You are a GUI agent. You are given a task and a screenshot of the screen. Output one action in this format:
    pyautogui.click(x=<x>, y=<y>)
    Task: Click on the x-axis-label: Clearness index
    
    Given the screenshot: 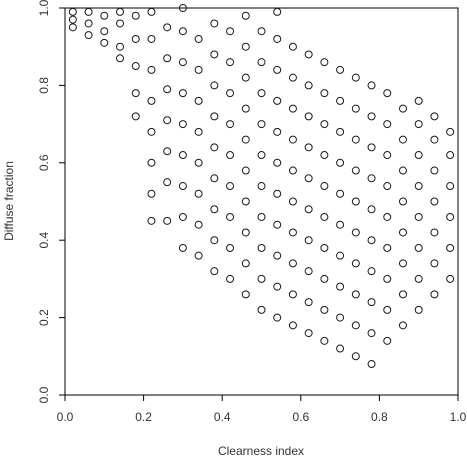 What is the action you would take?
    pyautogui.click(x=261, y=451)
    